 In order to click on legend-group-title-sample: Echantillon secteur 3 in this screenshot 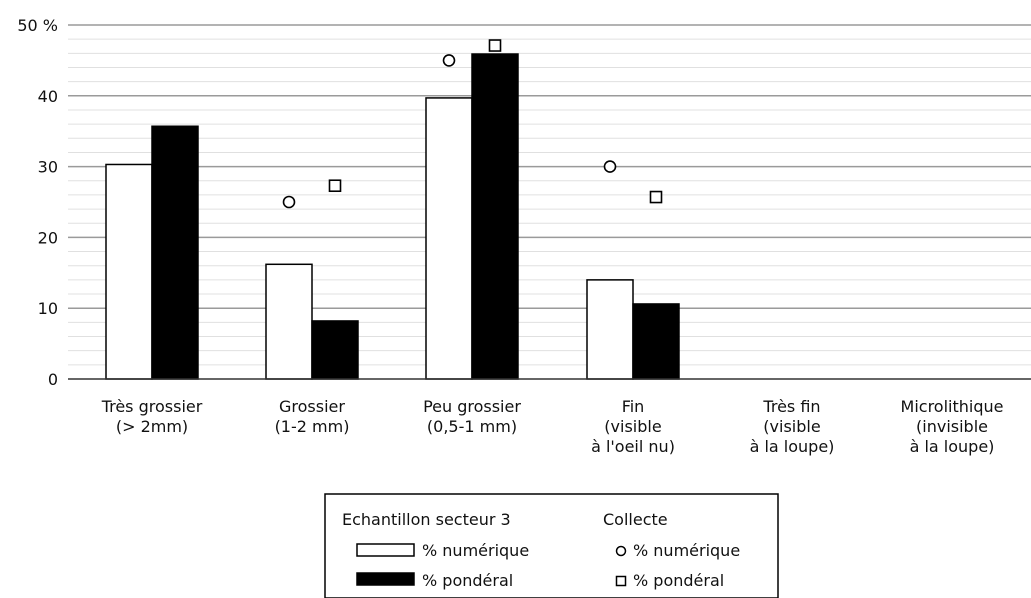, I will do `click(426, 519)`.